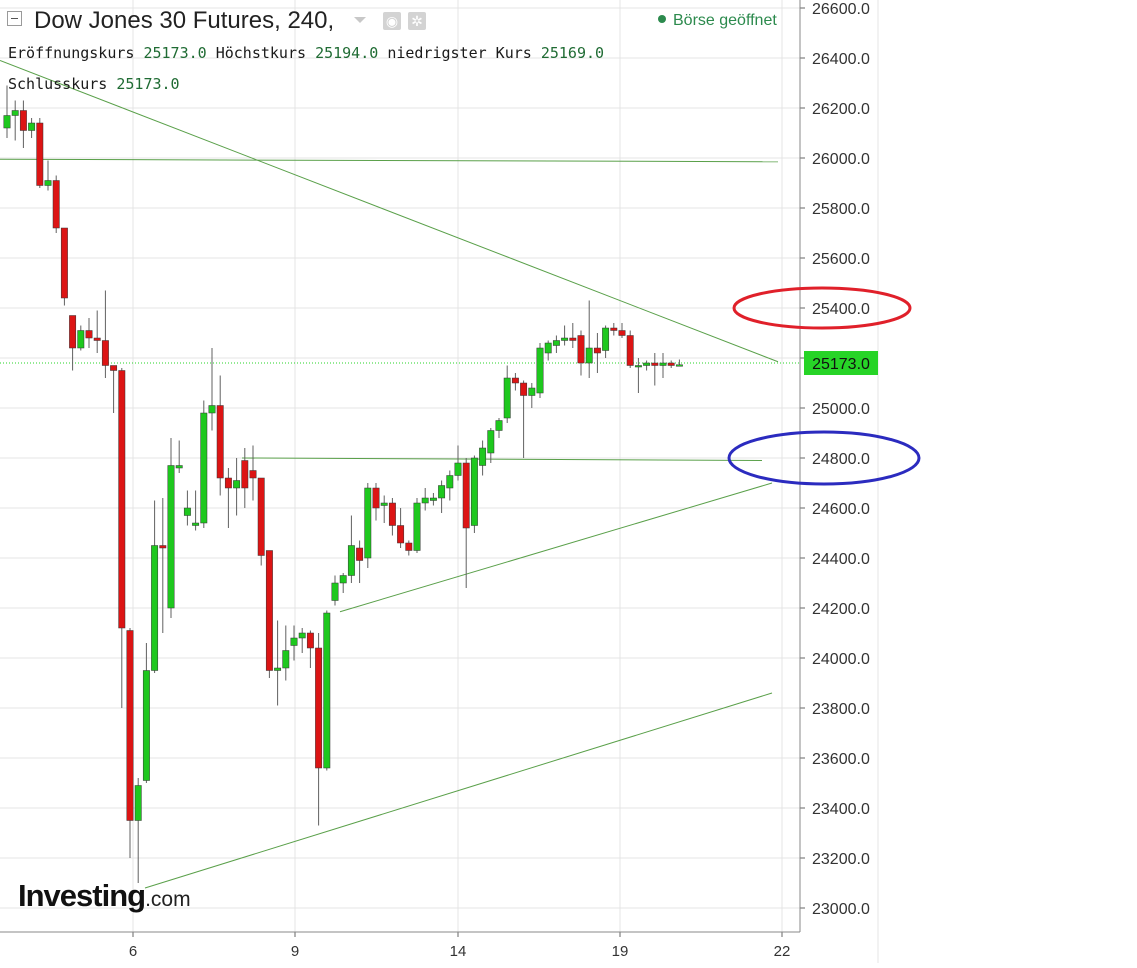 The width and height of the screenshot is (1137, 968). Describe the element at coordinates (841, 609) in the screenshot. I see `y-tick-label: 24200.0` at that location.